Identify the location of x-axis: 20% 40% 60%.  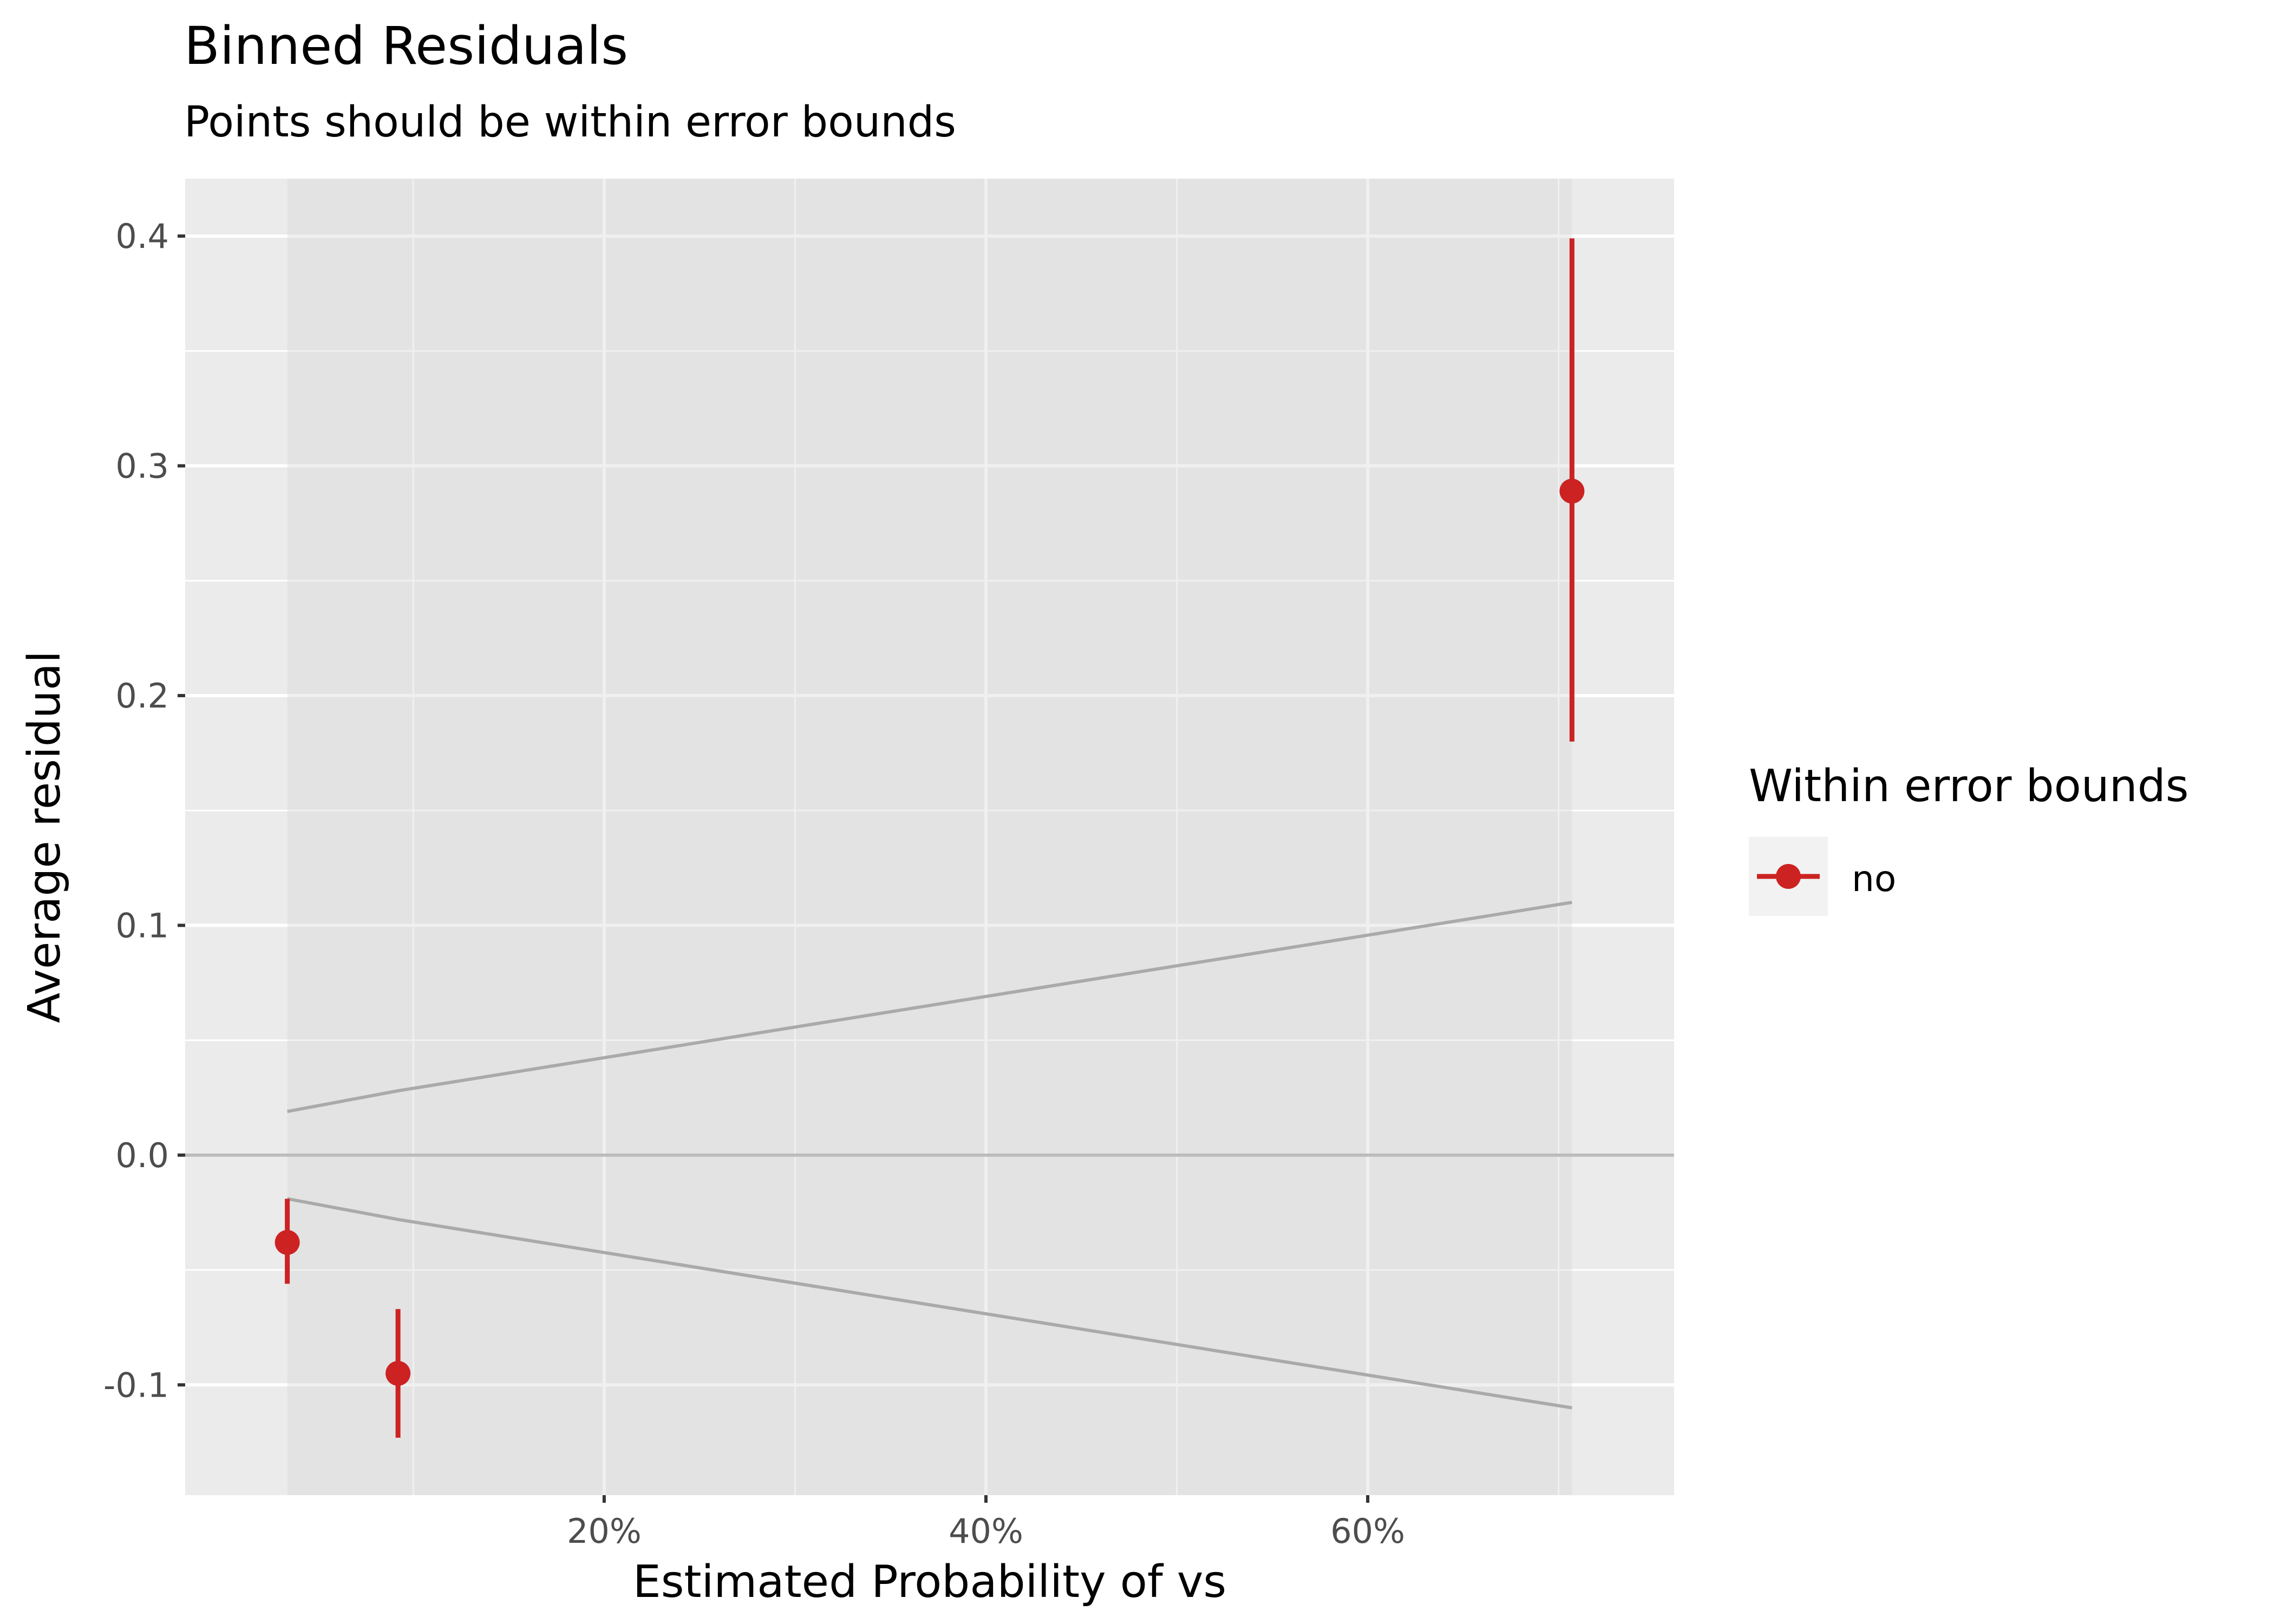
(986, 1523).